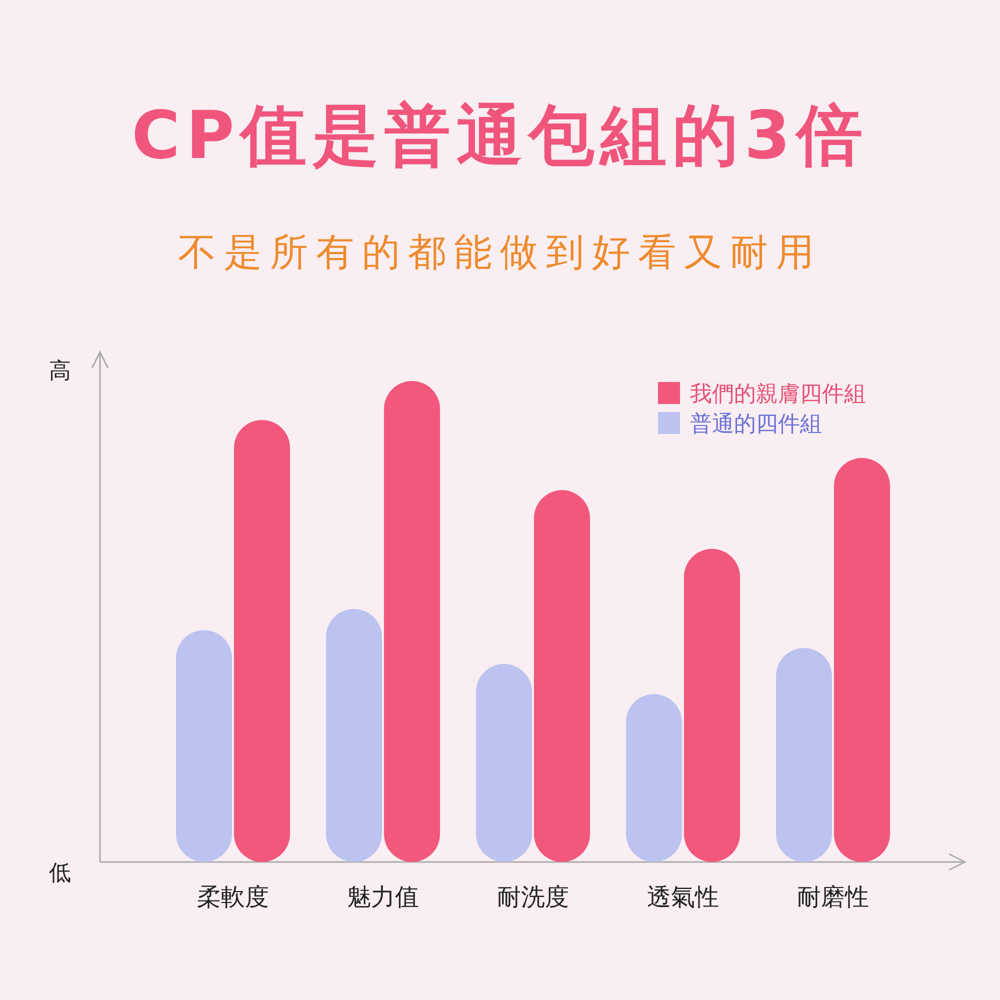  What do you see at coordinates (60, 371) in the screenshot?
I see `text: 高` at bounding box center [60, 371].